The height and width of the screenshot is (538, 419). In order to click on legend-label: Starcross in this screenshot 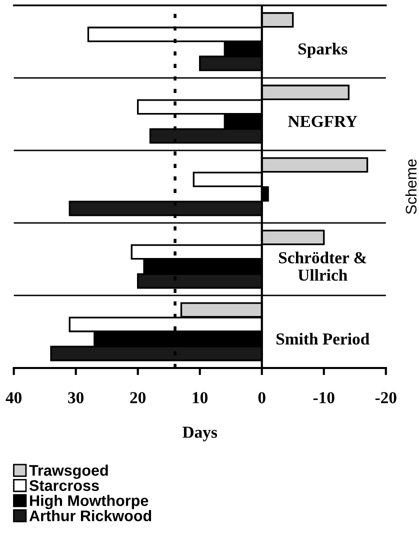, I will do `click(64, 485)`.